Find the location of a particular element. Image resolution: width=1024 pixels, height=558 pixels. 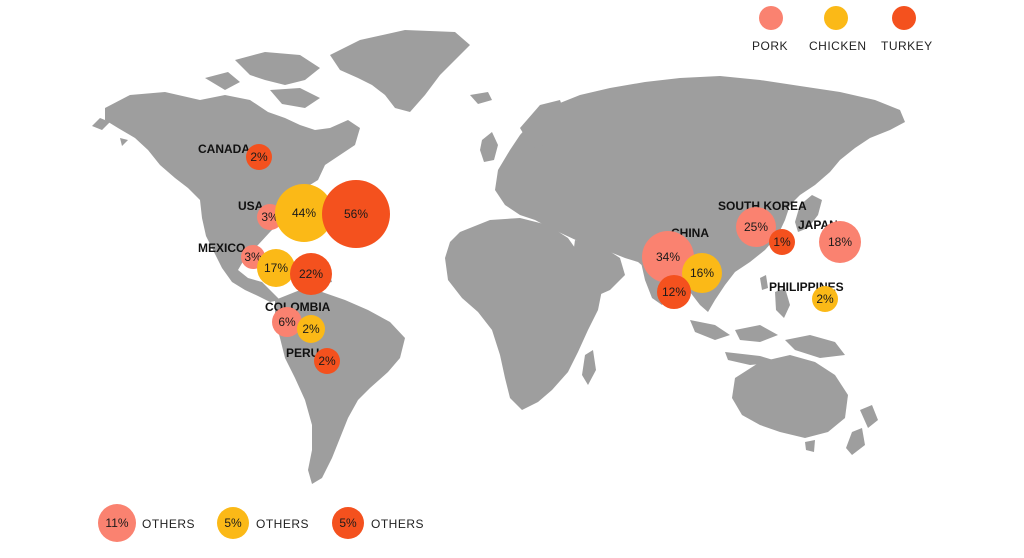

bubble-colombia-pork is located at coordinates (287, 322).